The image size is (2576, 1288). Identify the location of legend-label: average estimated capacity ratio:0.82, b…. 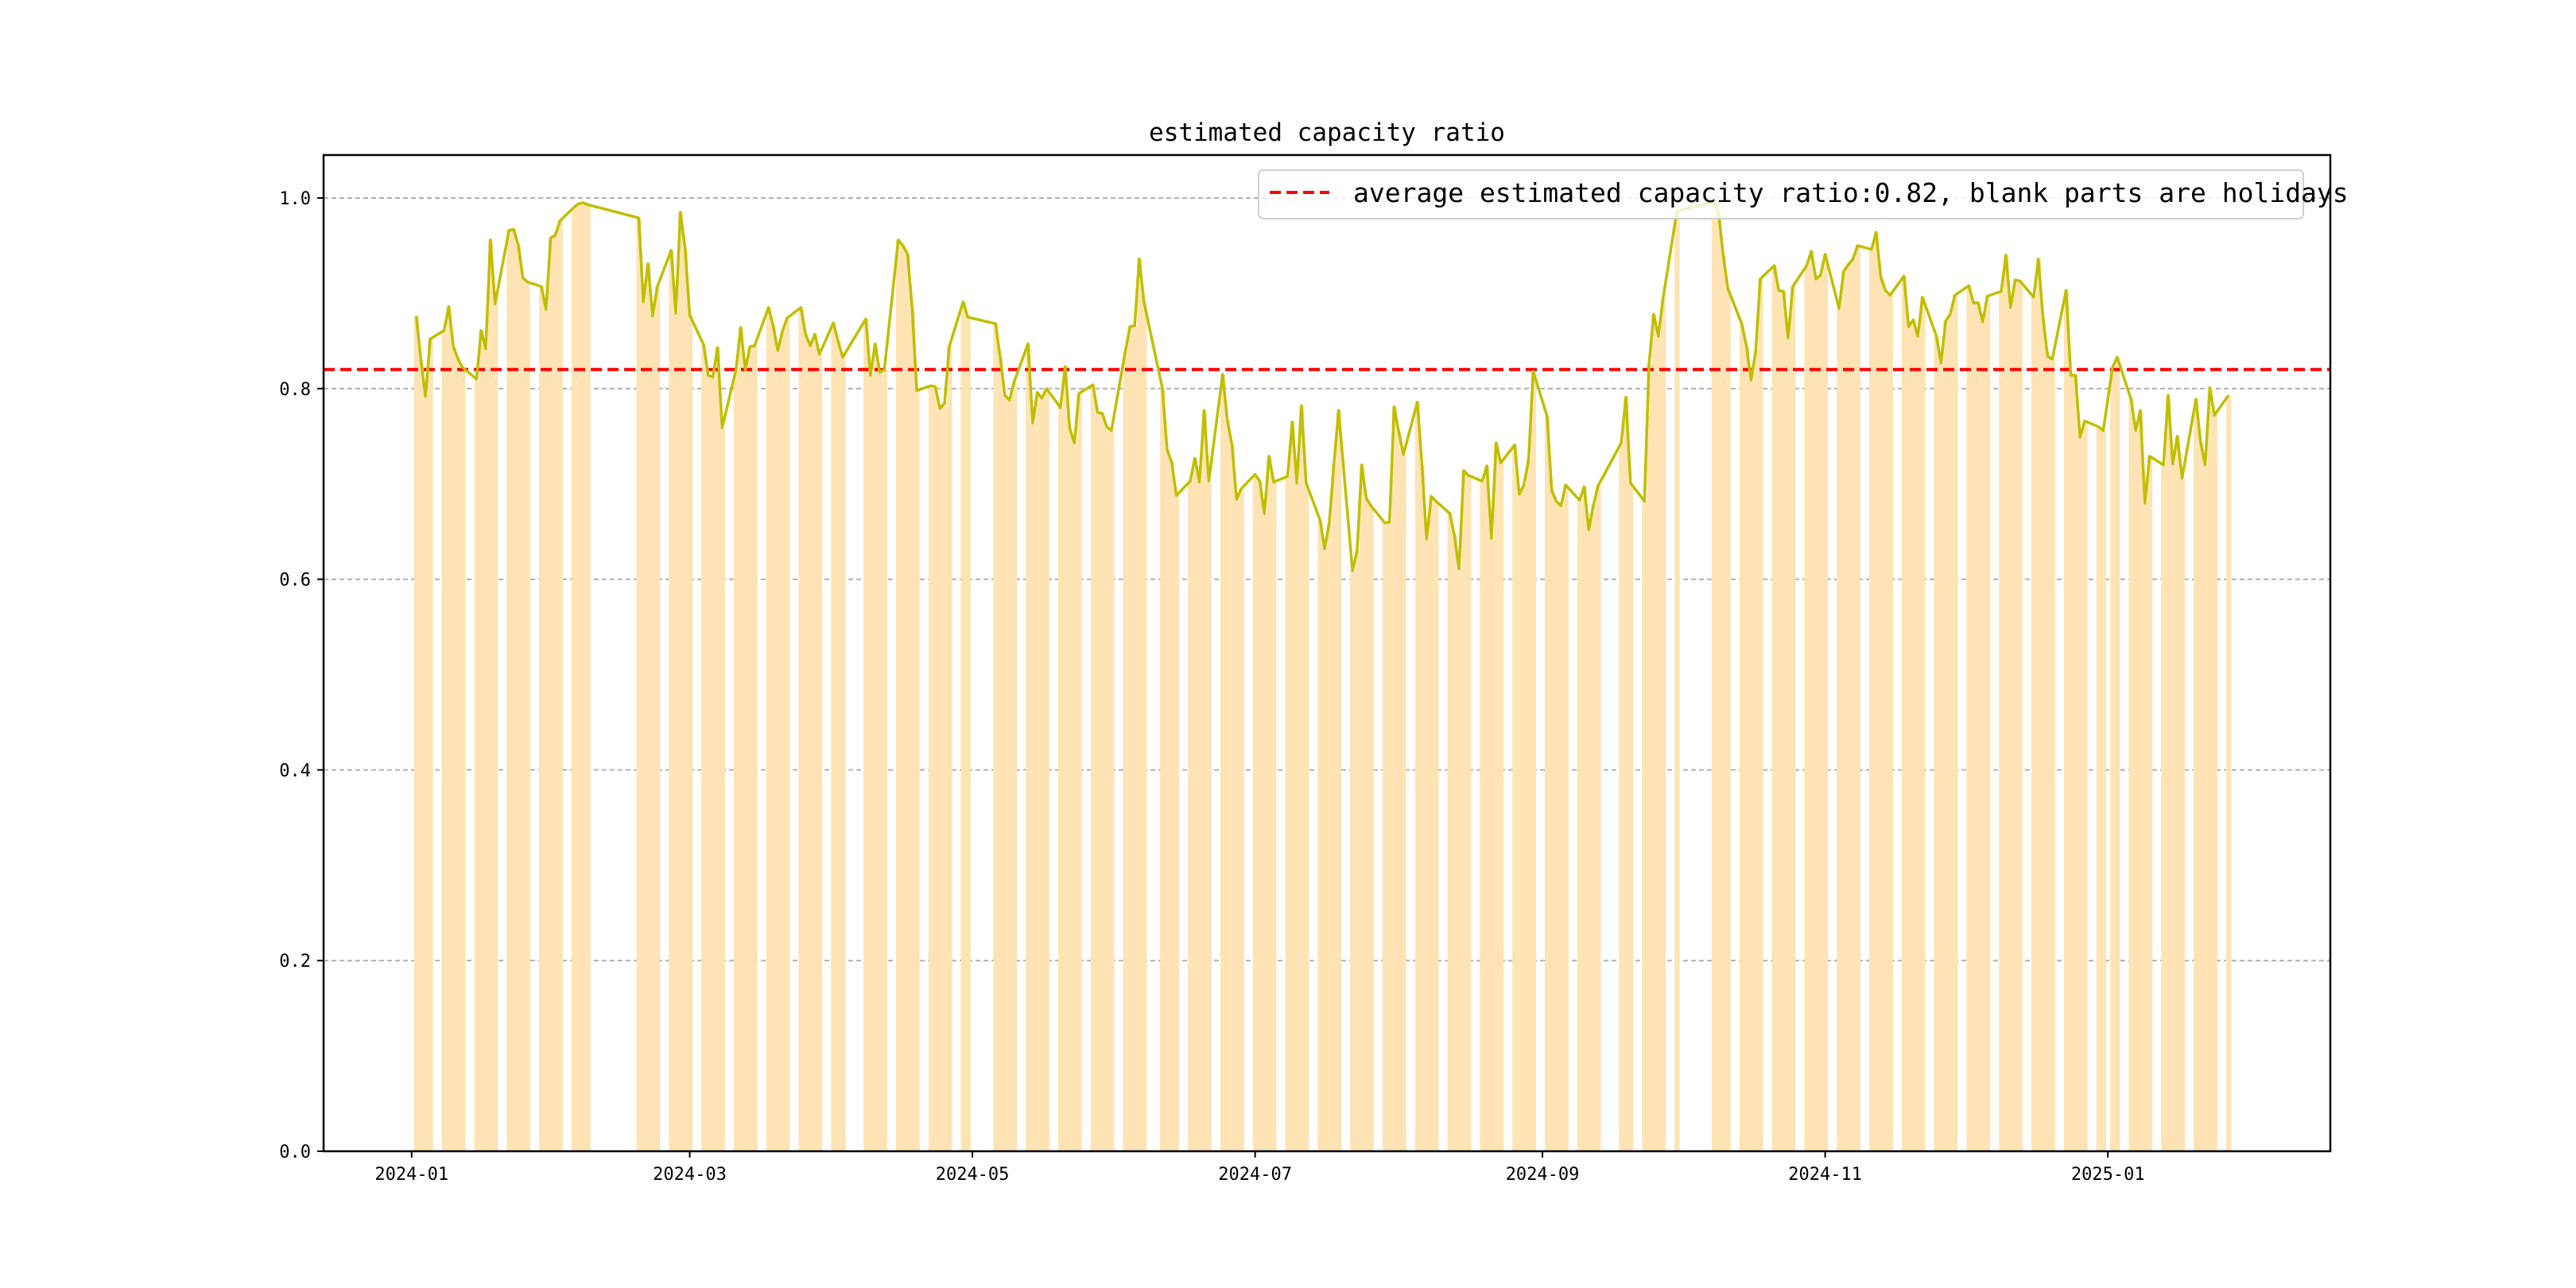
(1851, 192).